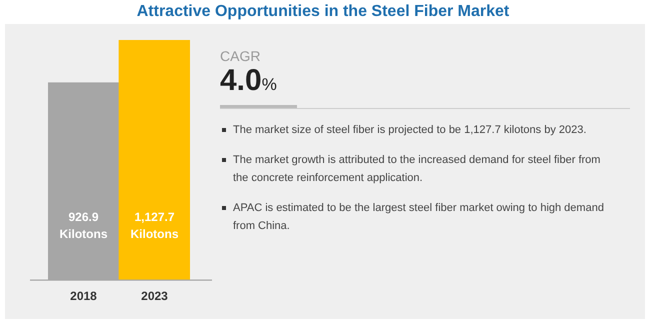 The width and height of the screenshot is (646, 321). I want to click on data-label: 1,127.7 Kilotons, so click(154, 225).